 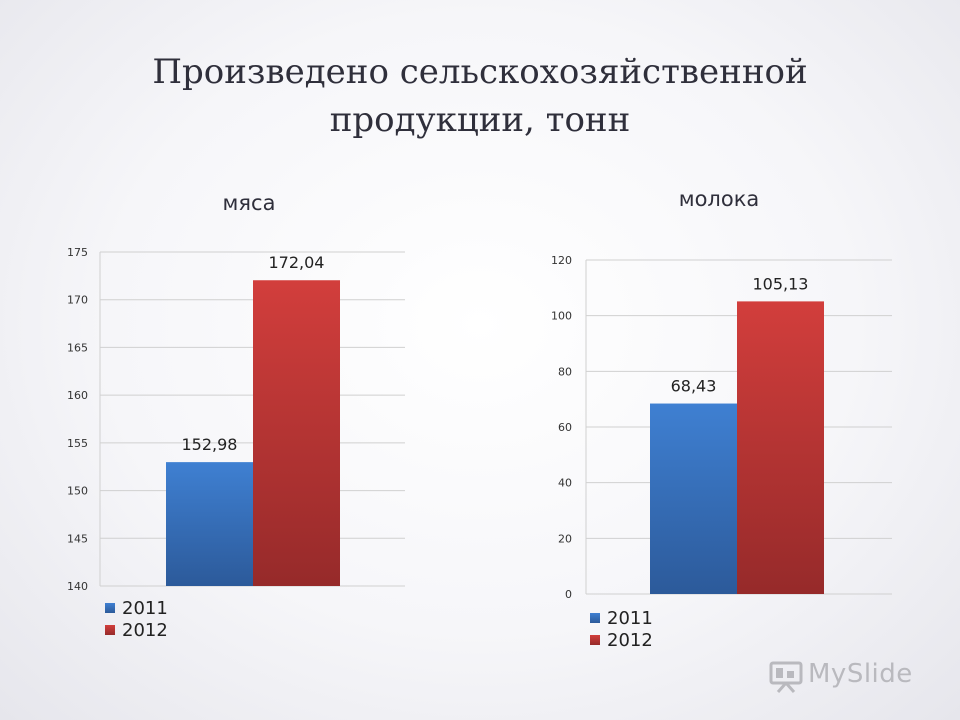 I want to click on chart-1-y-tick-label: 145, so click(x=77, y=538).